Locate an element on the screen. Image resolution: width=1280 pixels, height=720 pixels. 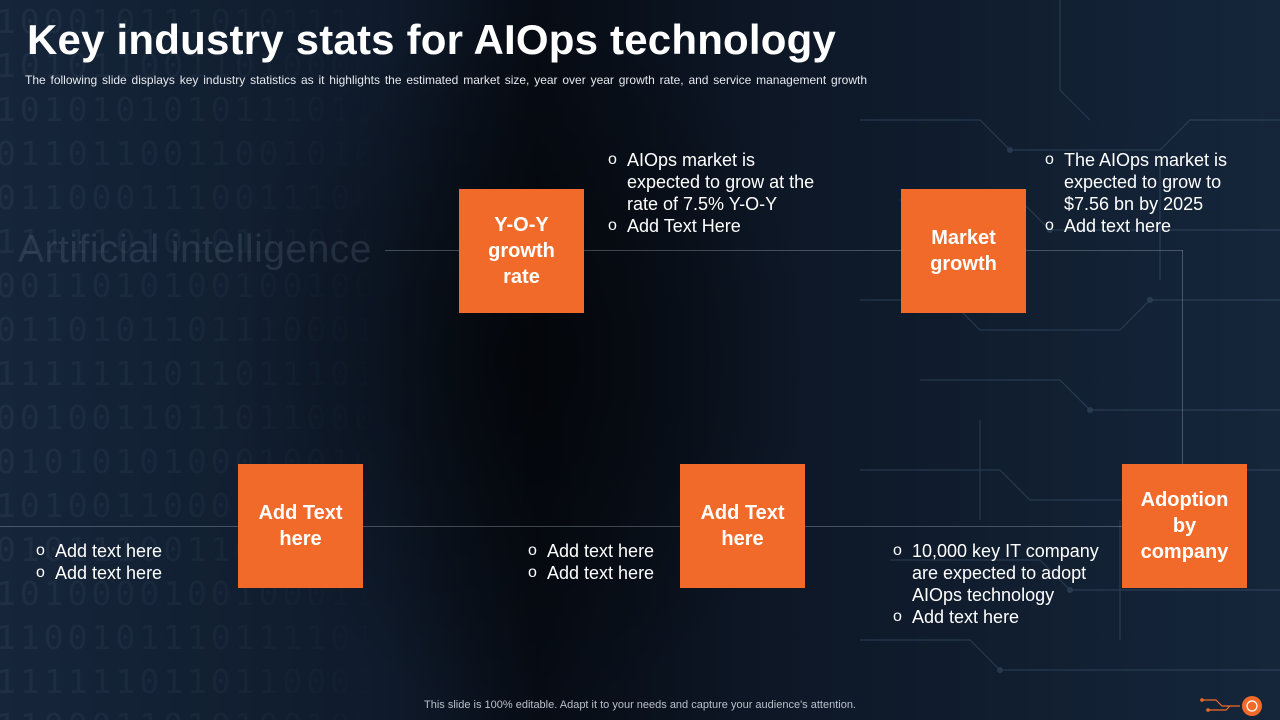
add-text-mid-label: Add Text here is located at coordinates (742, 526).